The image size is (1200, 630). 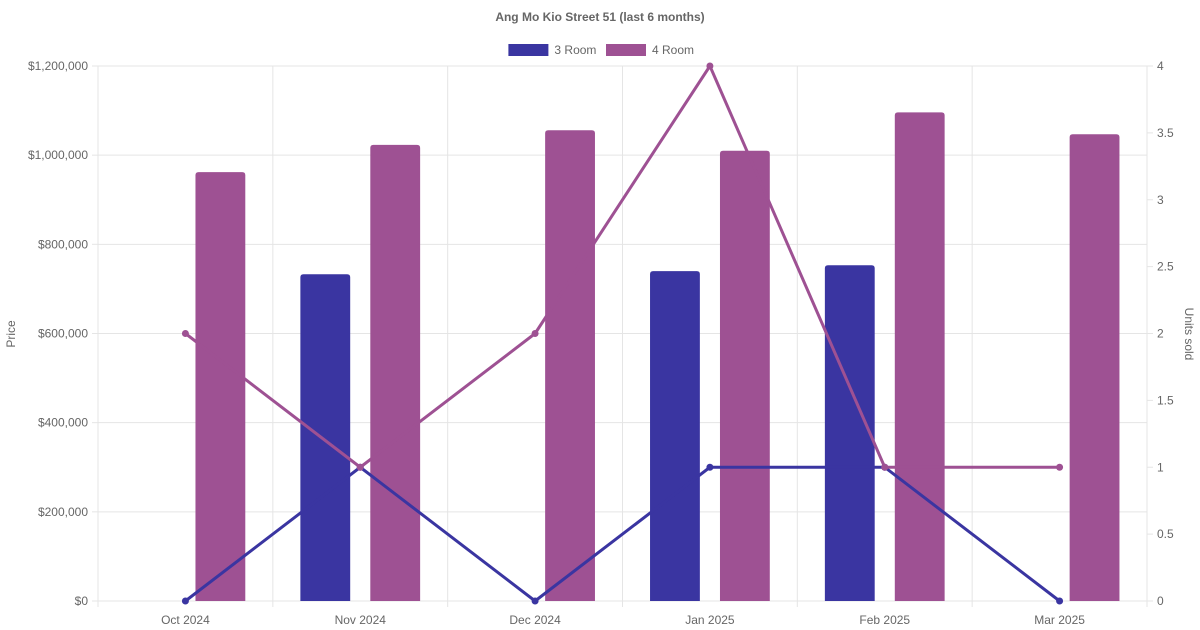 I want to click on x-tick-label: Feb 2025, so click(x=884, y=620).